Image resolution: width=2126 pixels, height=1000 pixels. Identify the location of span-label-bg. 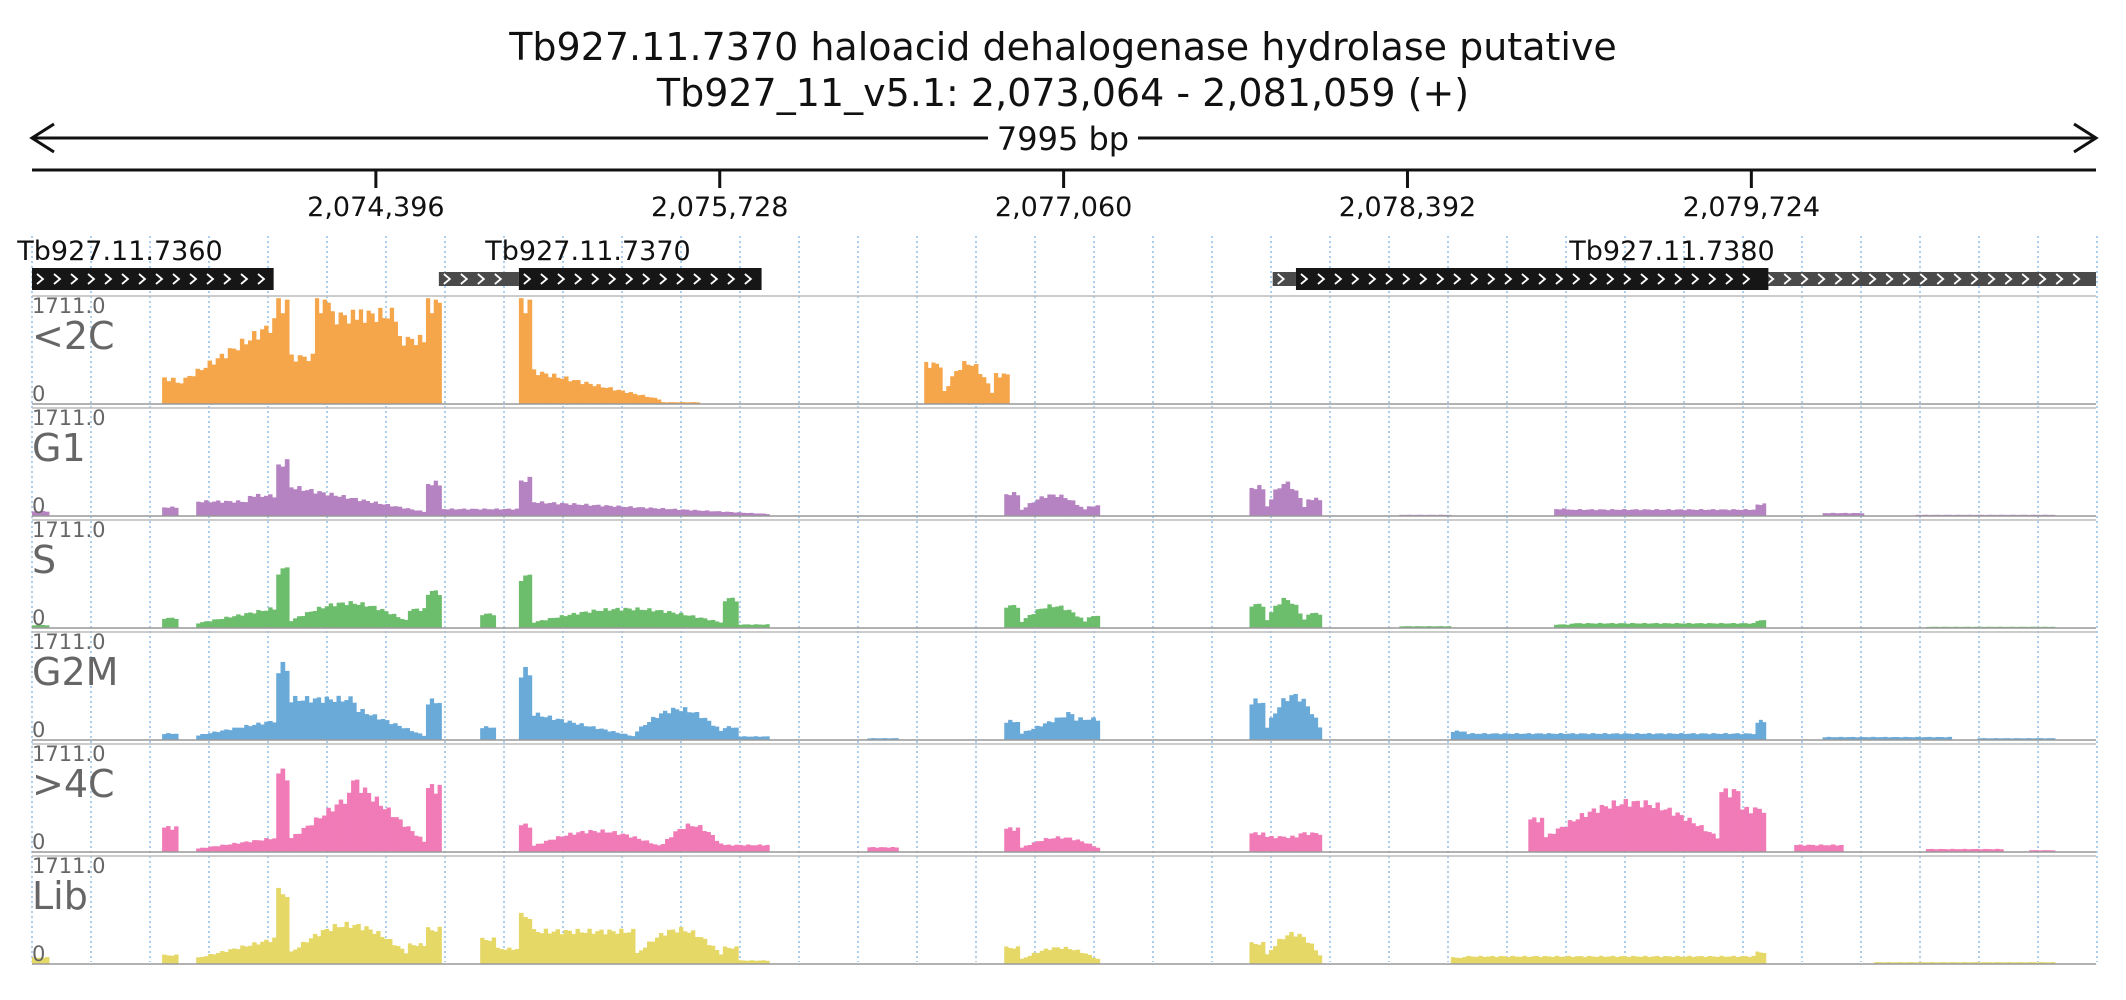
(1063, 138).